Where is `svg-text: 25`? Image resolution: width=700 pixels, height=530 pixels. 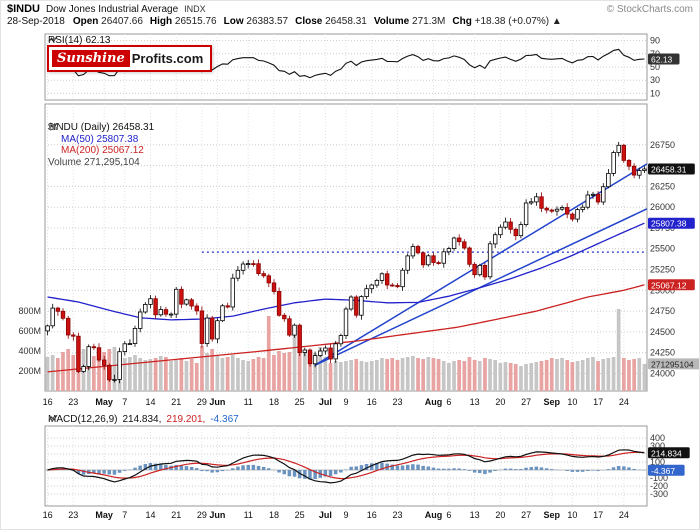 svg-text: 25 is located at coordinates (300, 402).